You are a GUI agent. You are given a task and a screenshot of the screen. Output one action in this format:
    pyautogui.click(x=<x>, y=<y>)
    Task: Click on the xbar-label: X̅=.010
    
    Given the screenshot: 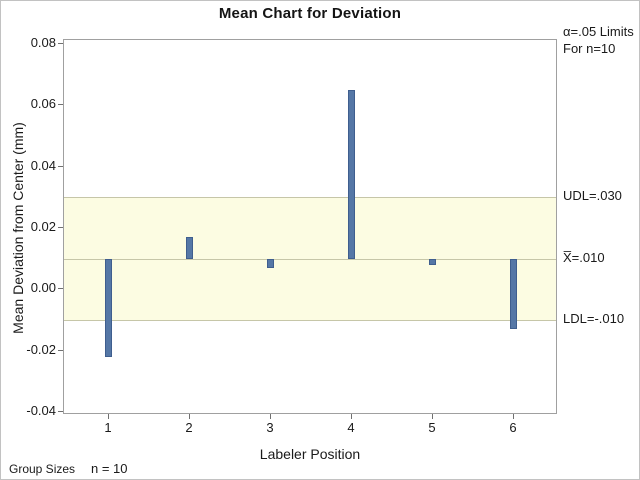 What is the action you would take?
    pyautogui.click(x=584, y=257)
    